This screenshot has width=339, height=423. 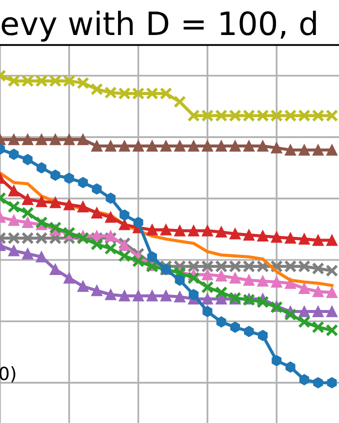 What do you see at coordinates (159, 26) in the screenshot?
I see `chart-title: evy with D = 100, d` at bounding box center [159, 26].